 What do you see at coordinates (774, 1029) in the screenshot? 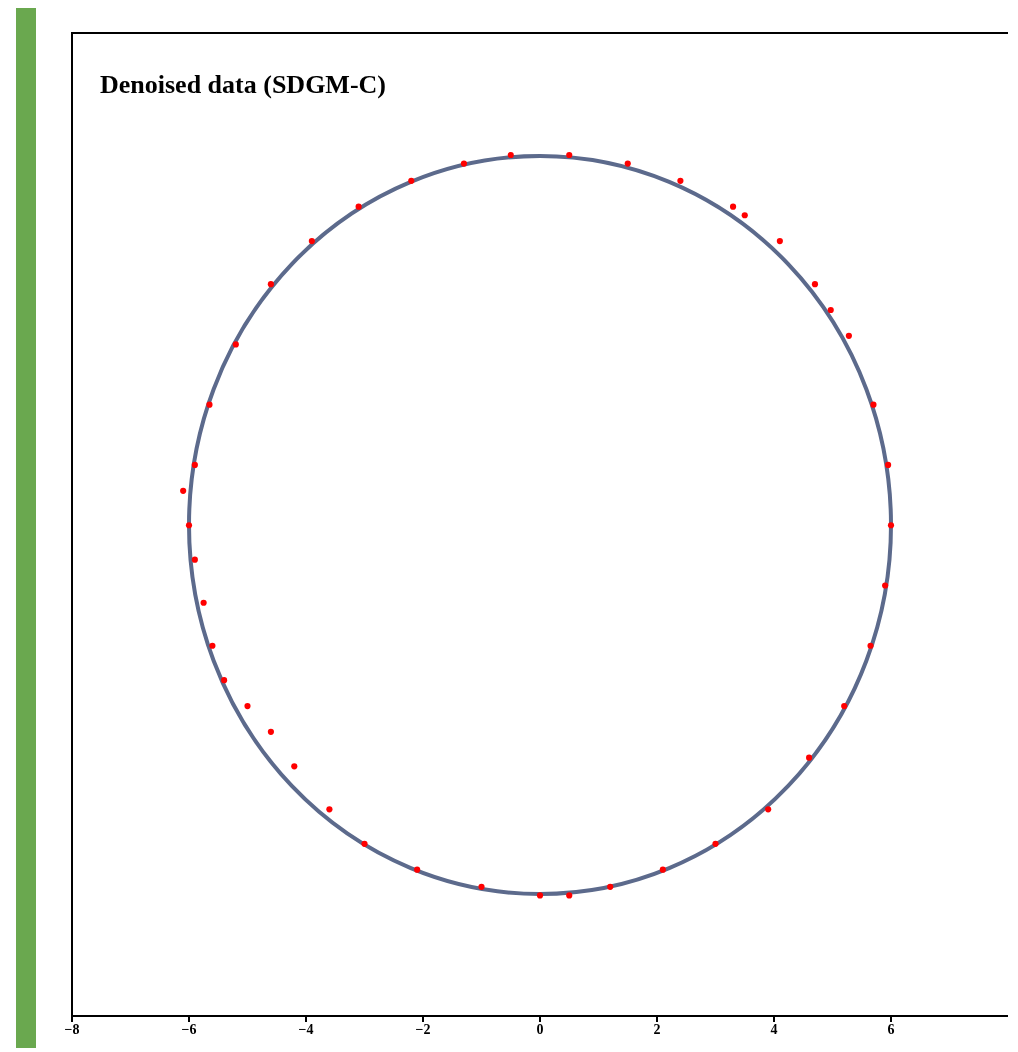
I see `x-tick-label: 4` at bounding box center [774, 1029].